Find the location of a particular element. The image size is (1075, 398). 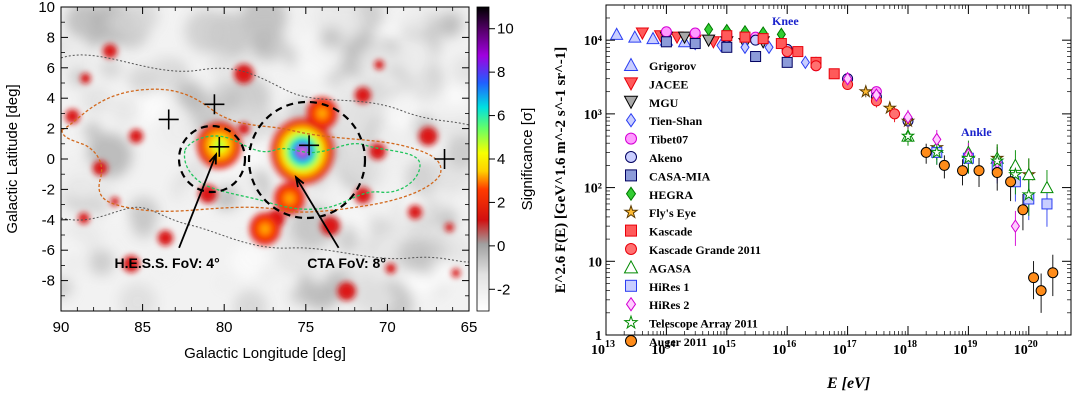

legend-label: Tibet07 is located at coordinates (668, 140).